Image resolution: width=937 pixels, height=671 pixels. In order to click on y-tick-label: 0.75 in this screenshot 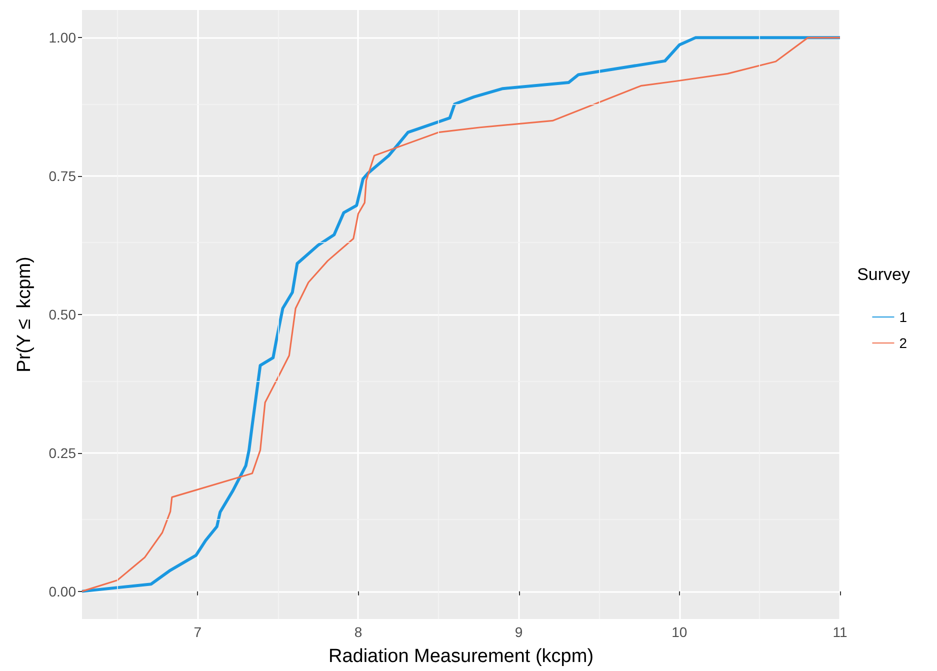, I will do `click(62, 176)`.